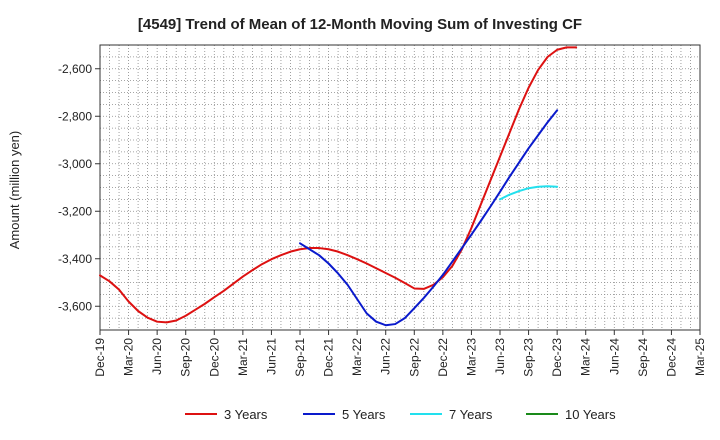  What do you see at coordinates (557, 357) in the screenshot?
I see `x-tick-label: Dec-23` at bounding box center [557, 357].